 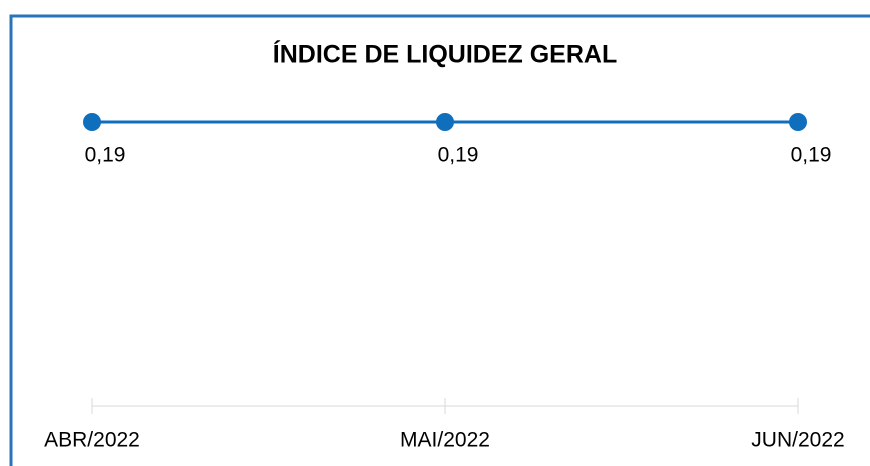 What do you see at coordinates (445, 440) in the screenshot?
I see `x-tick-label: MAI/2022` at bounding box center [445, 440].